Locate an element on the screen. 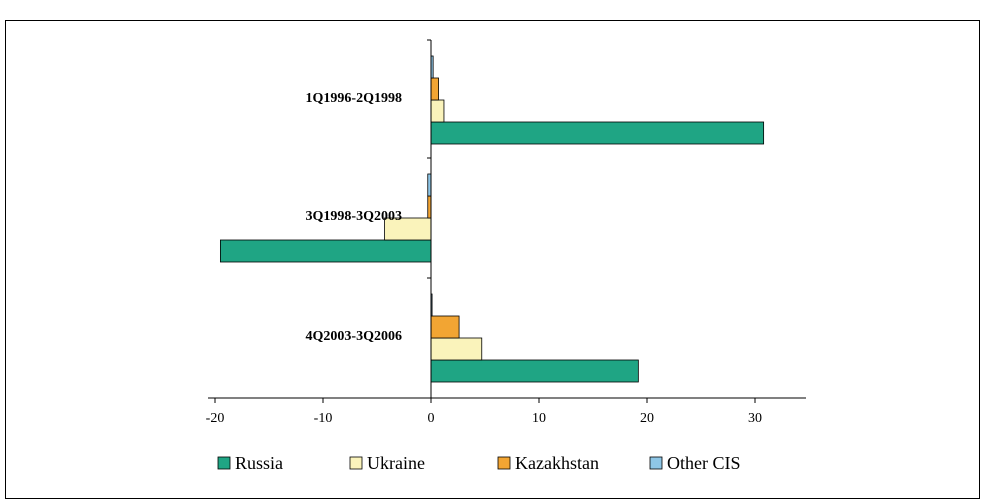 The height and width of the screenshot is (501, 983). category-label-3q1998-3q2003: 3Q1998-3Q2003 is located at coordinates (354, 216).